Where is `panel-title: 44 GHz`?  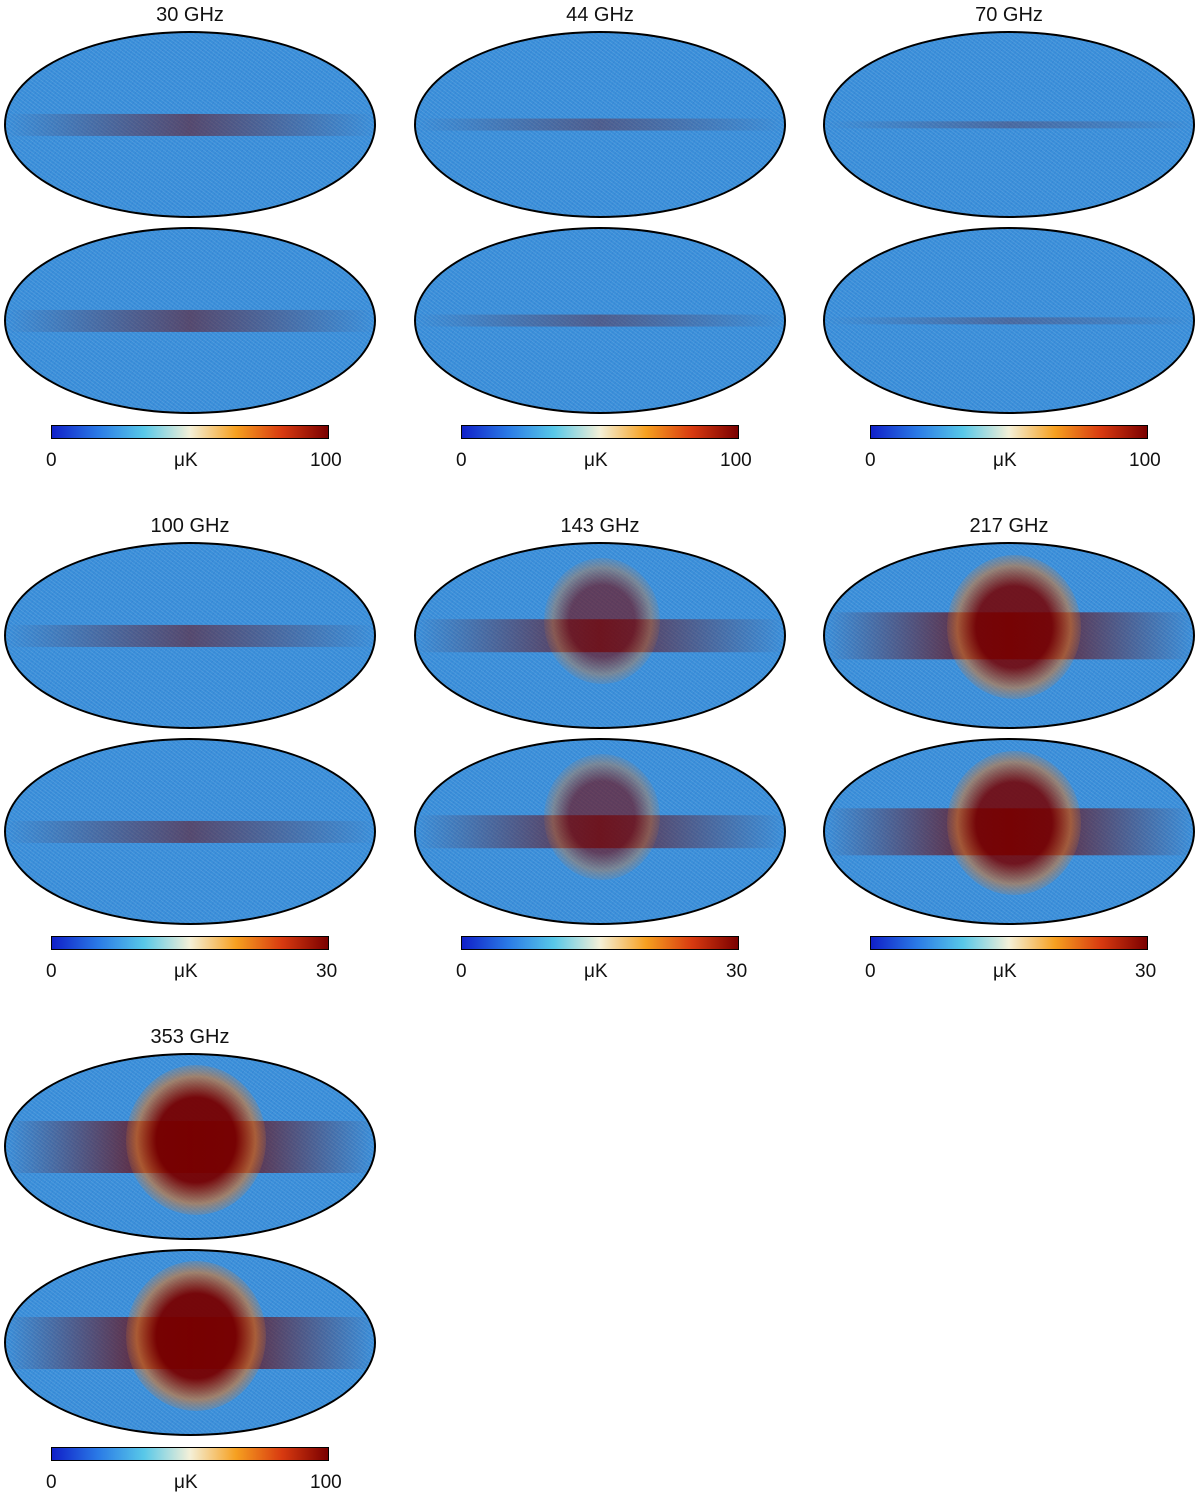 panel-title: 44 GHz is located at coordinates (600, 15).